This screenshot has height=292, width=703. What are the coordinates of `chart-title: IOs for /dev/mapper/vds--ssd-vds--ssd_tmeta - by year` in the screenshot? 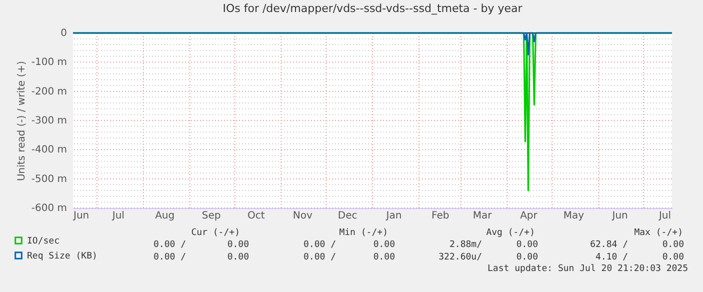 It's located at (372, 8).